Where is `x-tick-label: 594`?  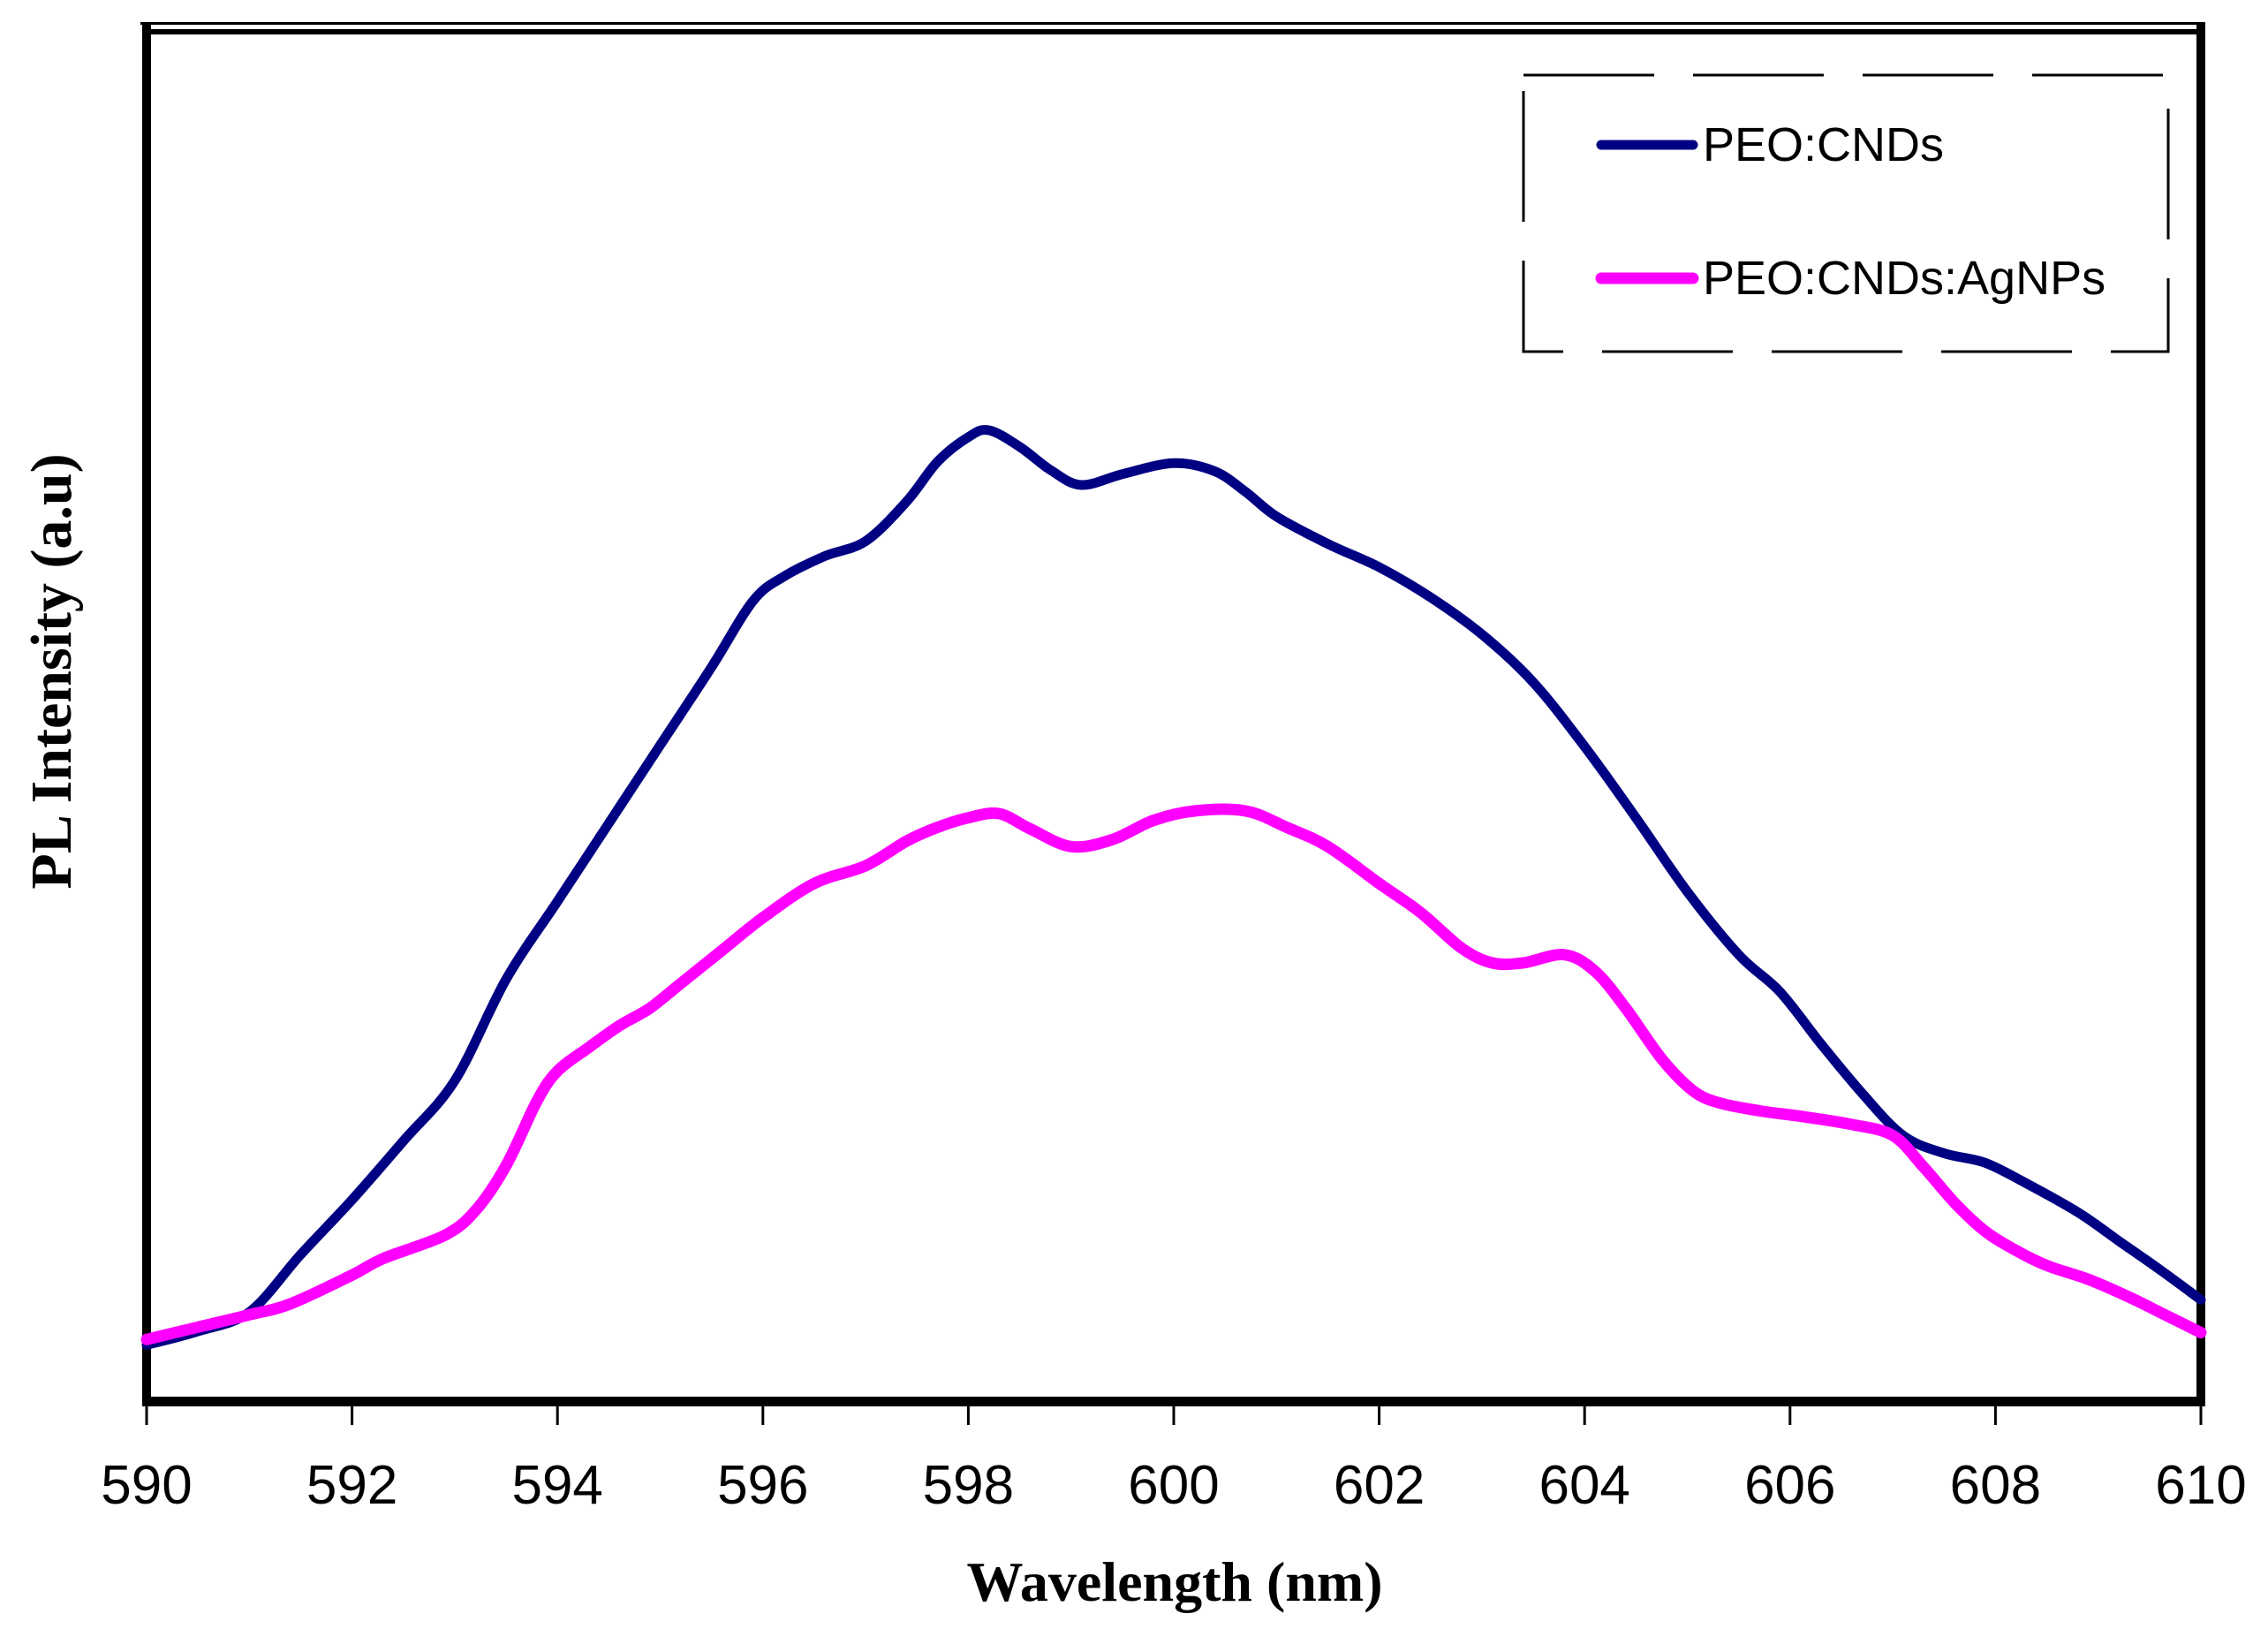
x-tick-label: 594 is located at coordinates (556, 1485).